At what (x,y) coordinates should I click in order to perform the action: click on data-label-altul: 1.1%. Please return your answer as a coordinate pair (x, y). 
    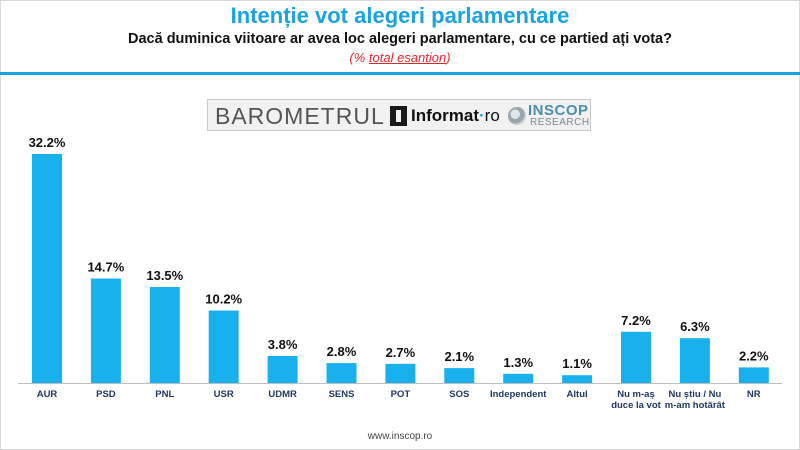
    Looking at the image, I should click on (577, 363).